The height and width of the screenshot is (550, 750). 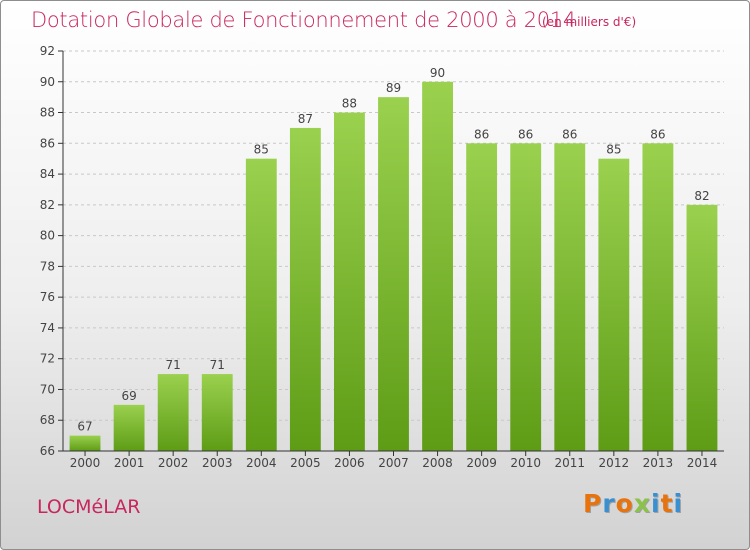 I want to click on x-tick-label: 2007, so click(x=393, y=463).